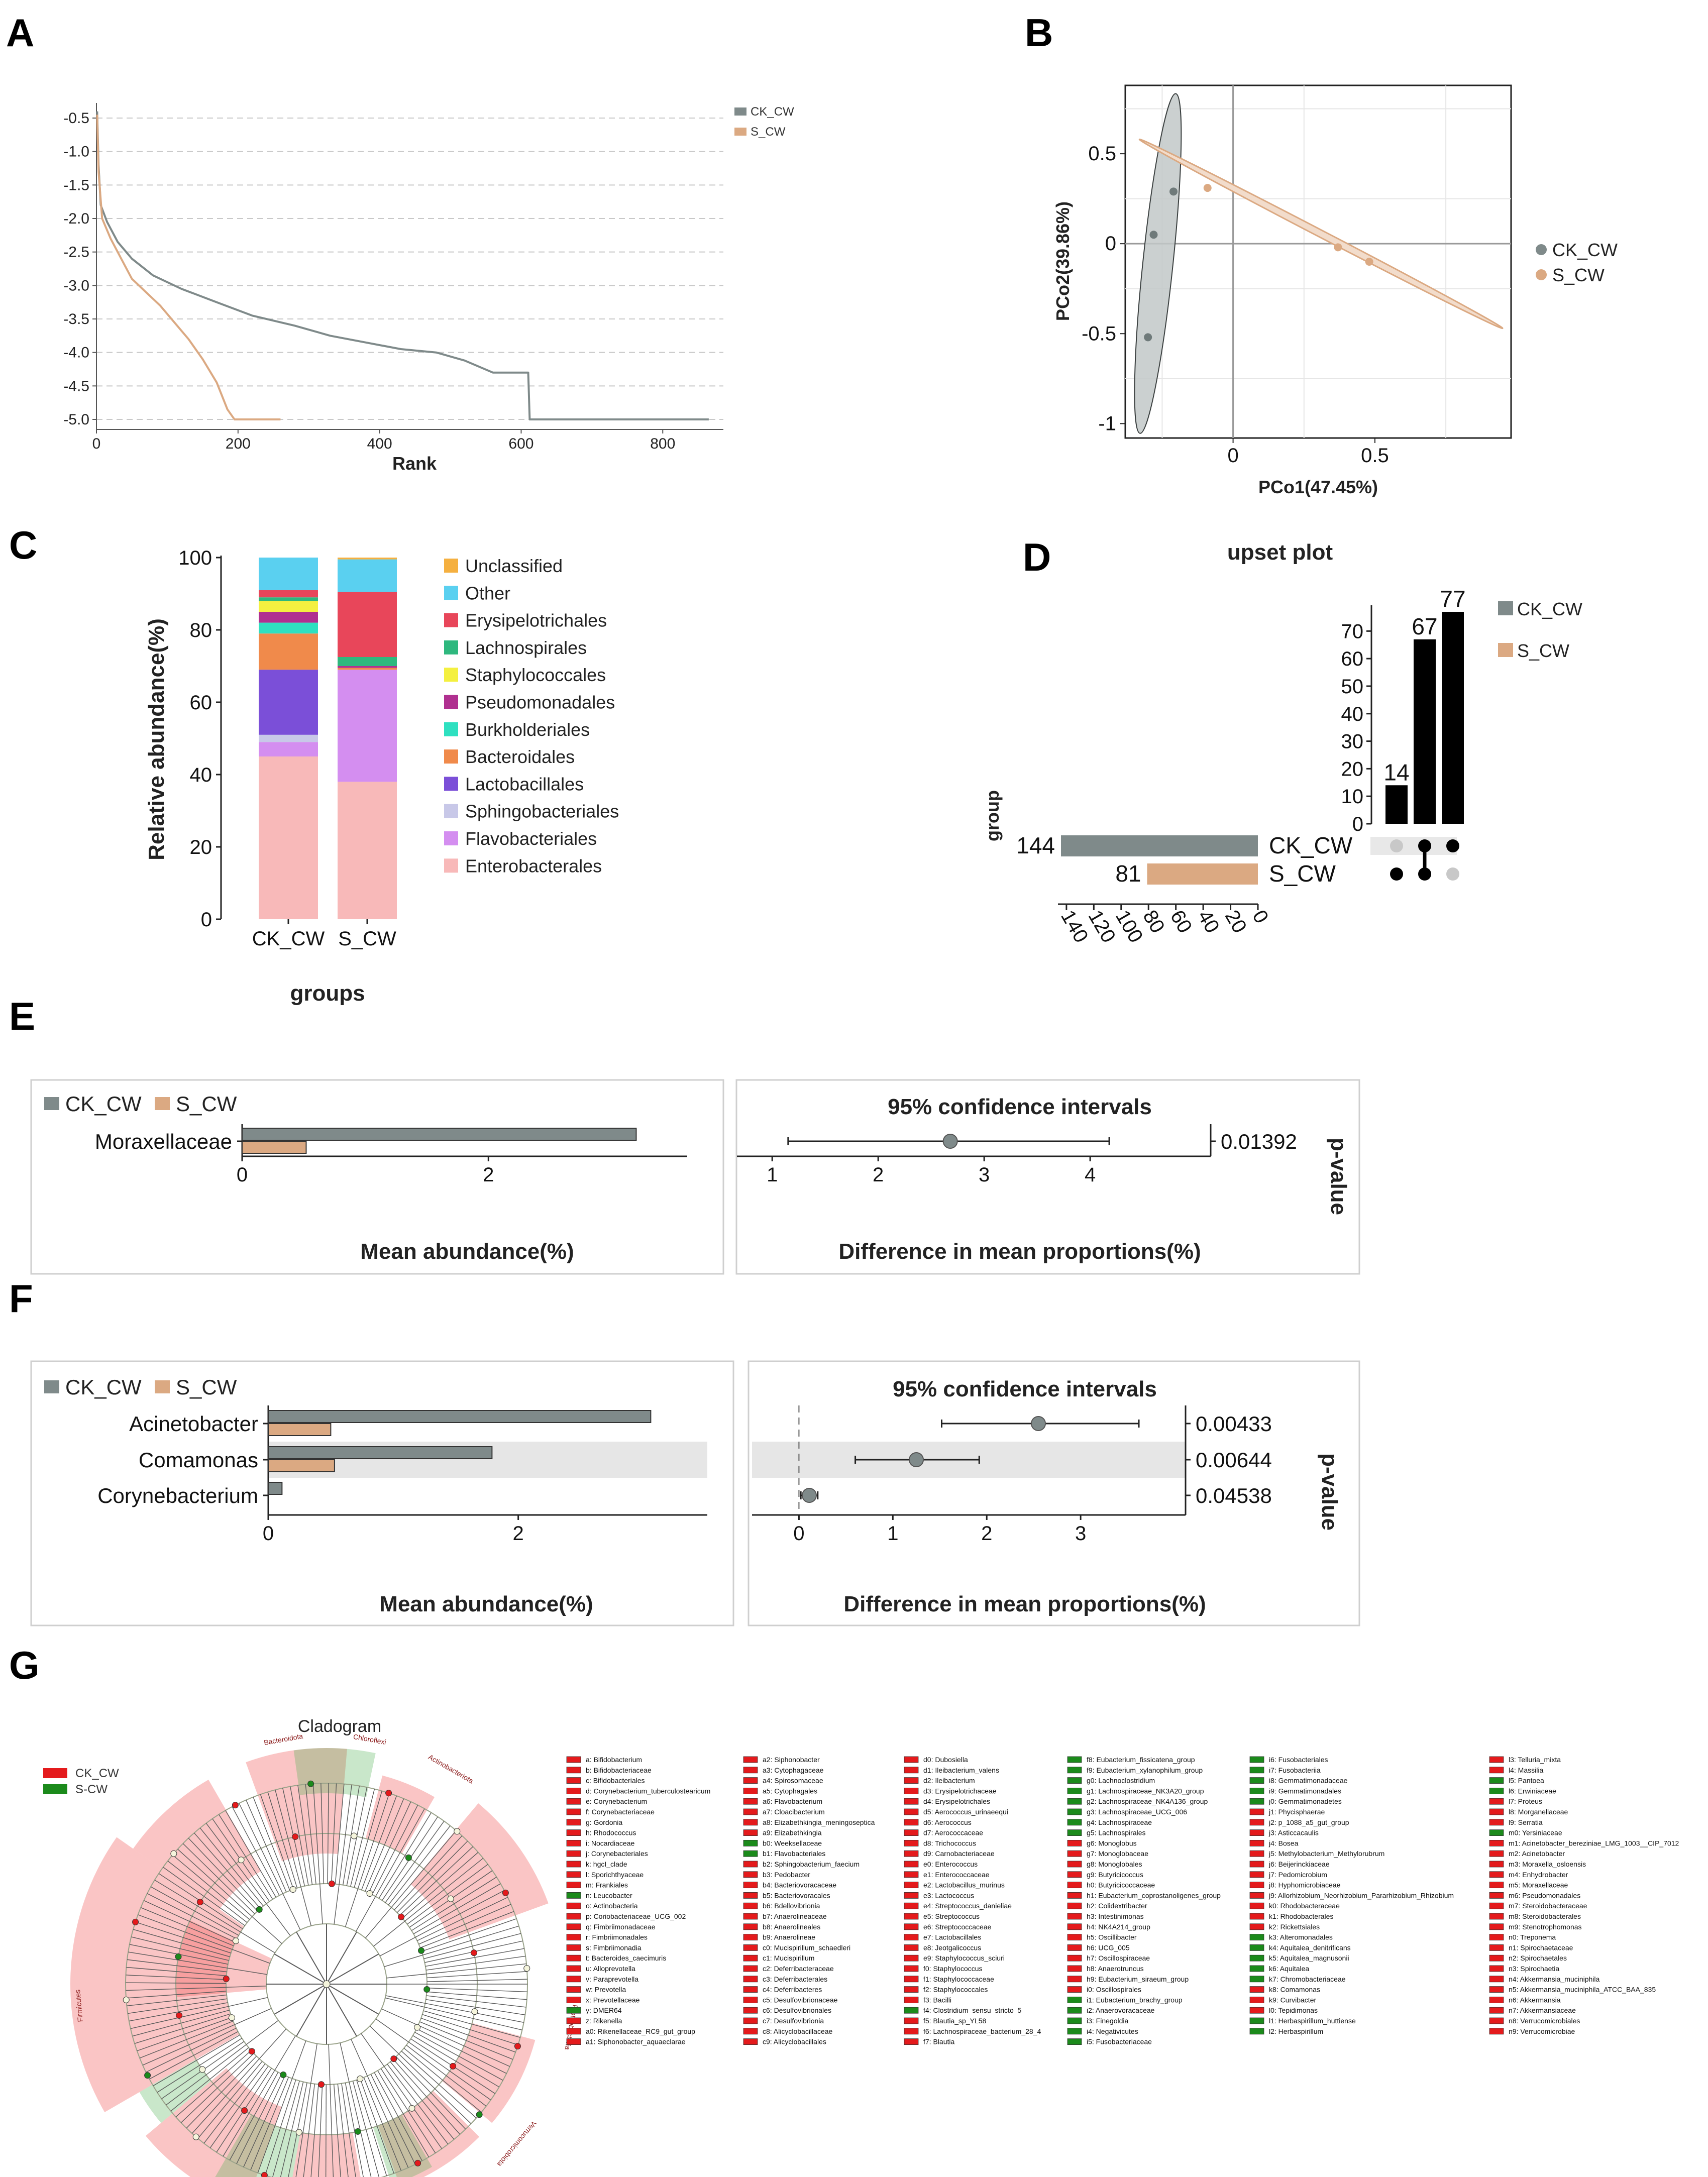 The image size is (1708, 2177). What do you see at coordinates (878, 1175) in the screenshot?
I see `panel-e-ci-x-tick-label: 2` at bounding box center [878, 1175].